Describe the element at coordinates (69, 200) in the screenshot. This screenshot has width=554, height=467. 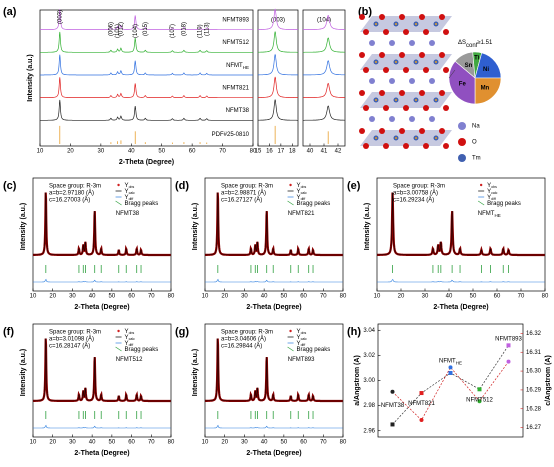
I see `lattice-c: c=16.27003 (Å)` at that location.